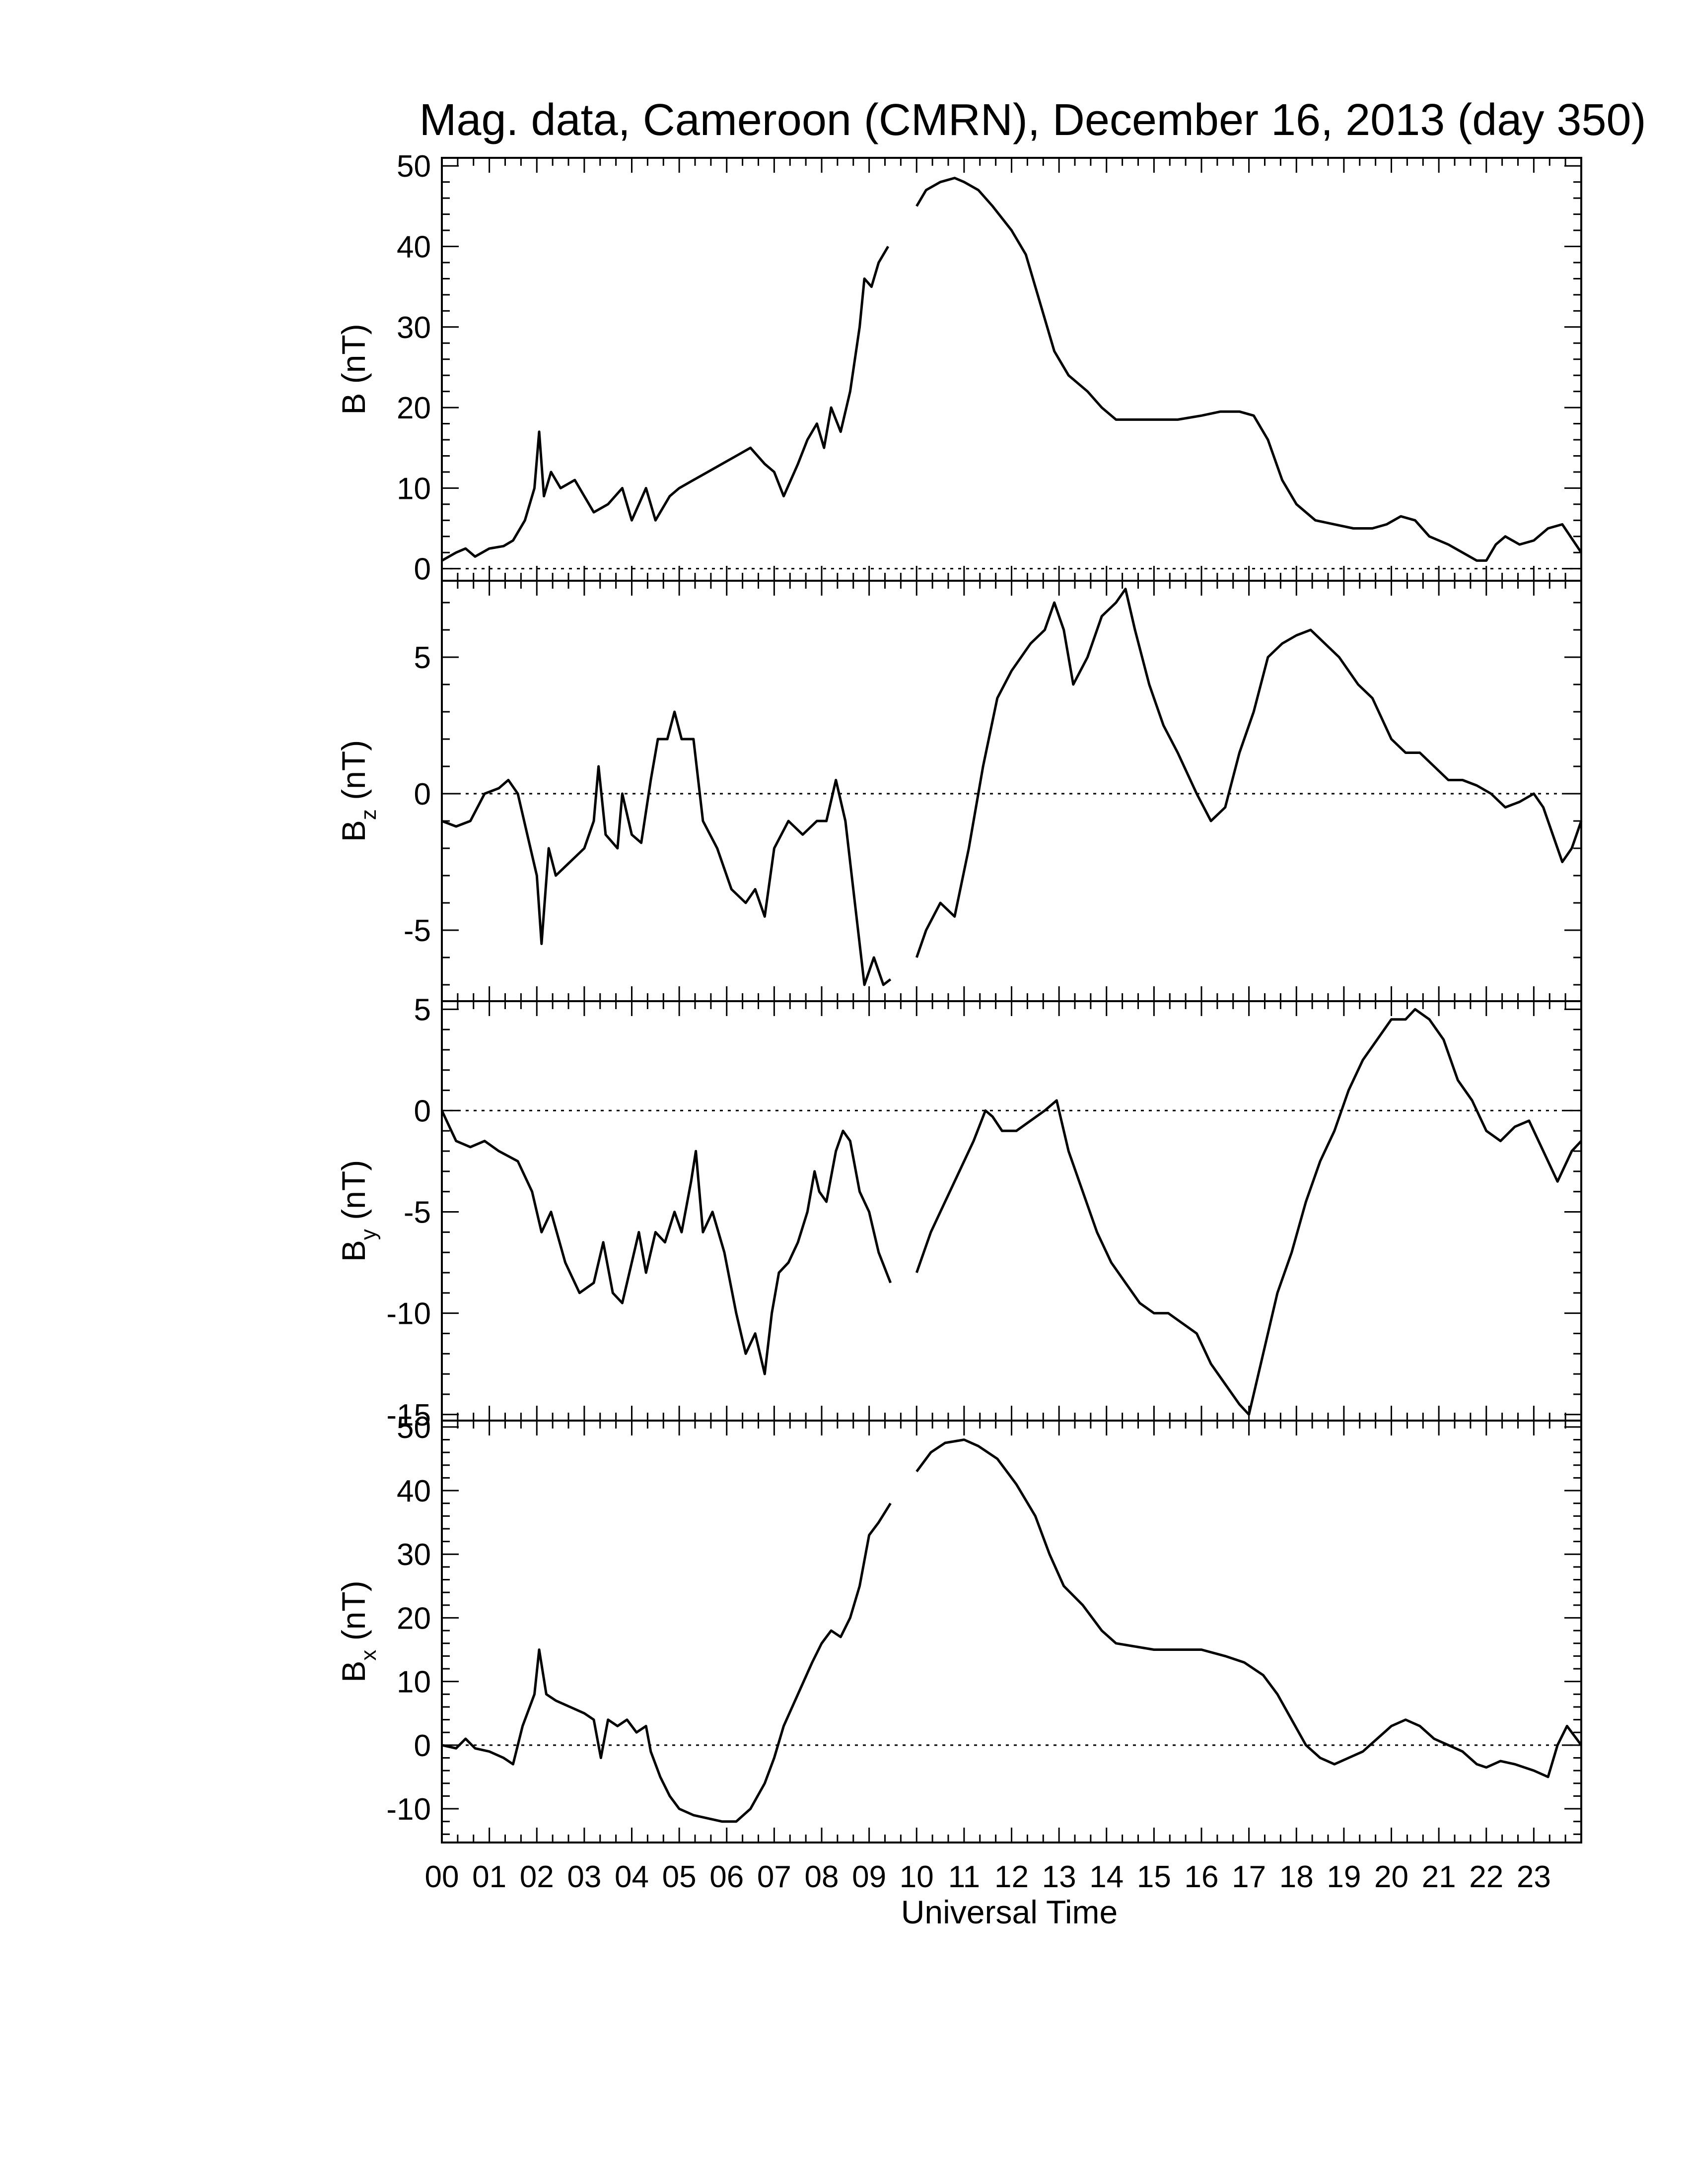  Describe the element at coordinates (1106, 1877) in the screenshot. I see `x-tick-label: 14` at that location.